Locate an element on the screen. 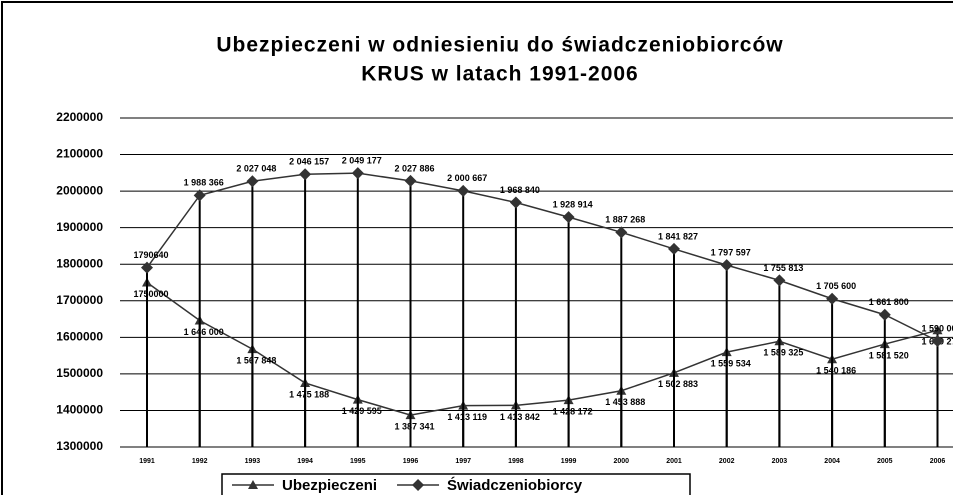  x-tick-label: 1998 is located at coordinates (516, 461).